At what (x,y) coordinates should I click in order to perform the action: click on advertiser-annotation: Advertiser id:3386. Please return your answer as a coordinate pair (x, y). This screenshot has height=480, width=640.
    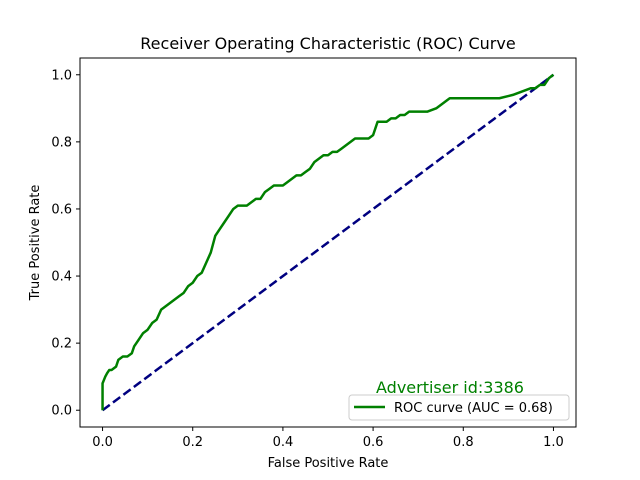
    Looking at the image, I should click on (450, 387).